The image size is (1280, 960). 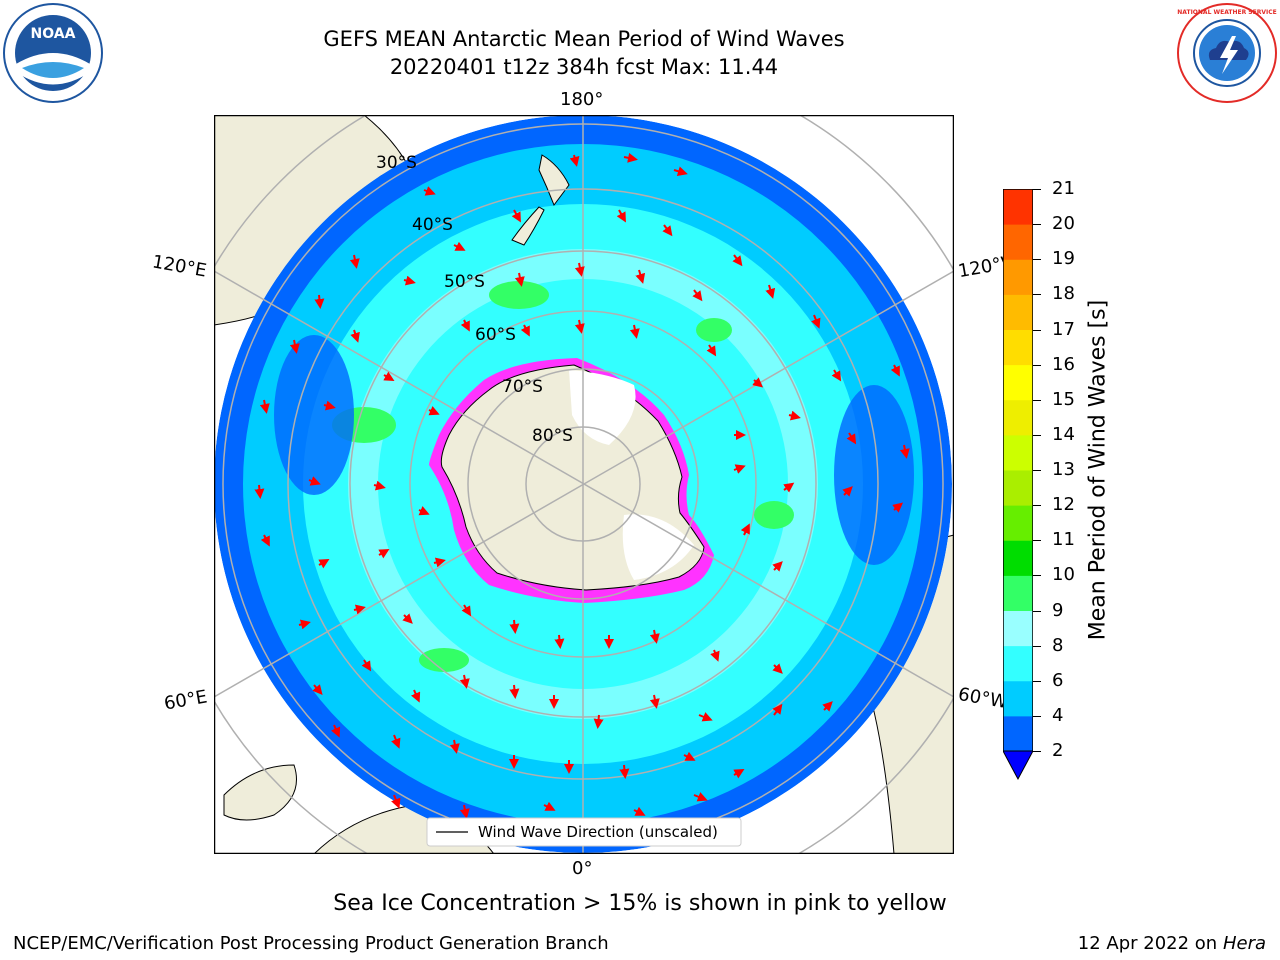 I want to click on map-legend: Wind Wave Direction (unscaled), so click(x=584, y=832).